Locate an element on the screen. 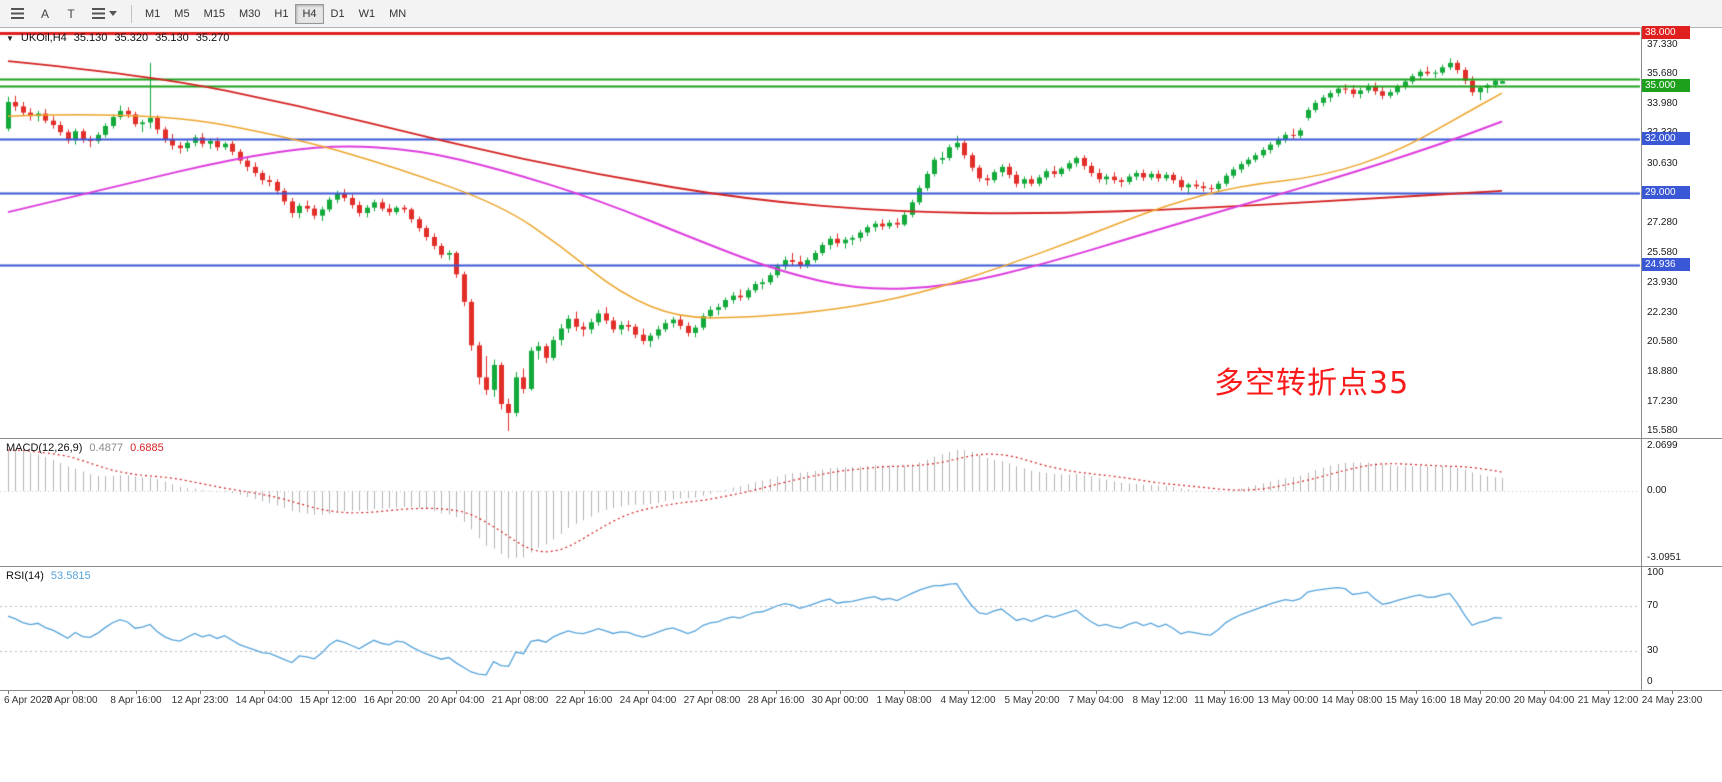 Image resolution: width=1722 pixels, height=782 pixels. time-axis-label: 21 Apr 08:00 is located at coordinates (520, 700).